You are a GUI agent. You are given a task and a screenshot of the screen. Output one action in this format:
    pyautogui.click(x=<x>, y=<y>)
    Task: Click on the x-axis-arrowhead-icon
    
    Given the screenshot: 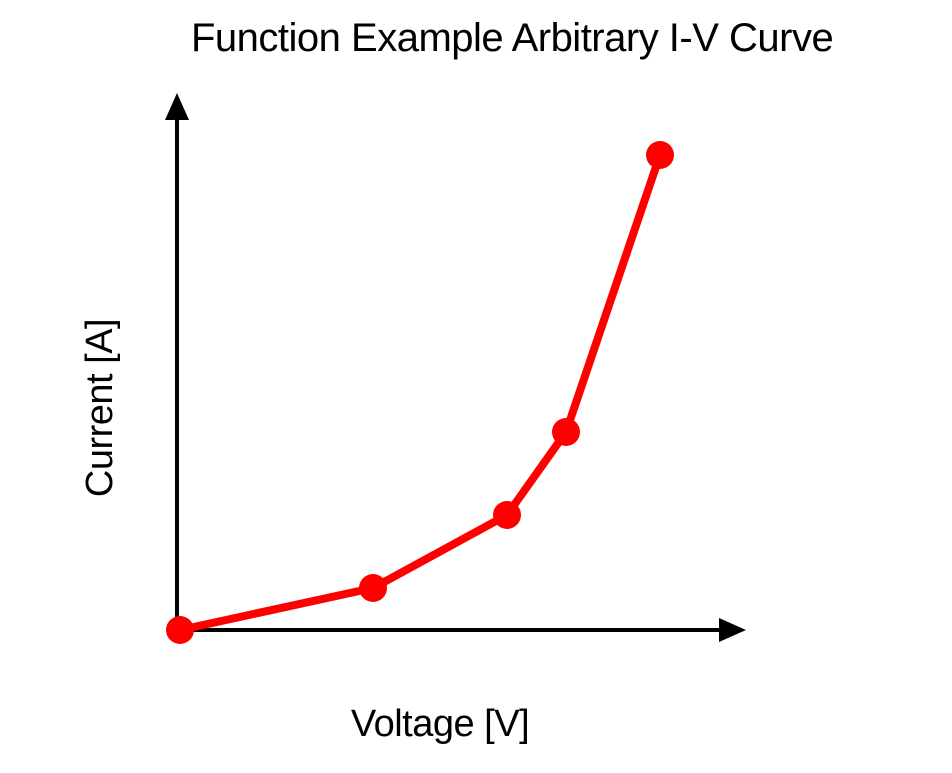 What is the action you would take?
    pyautogui.click(x=732, y=630)
    